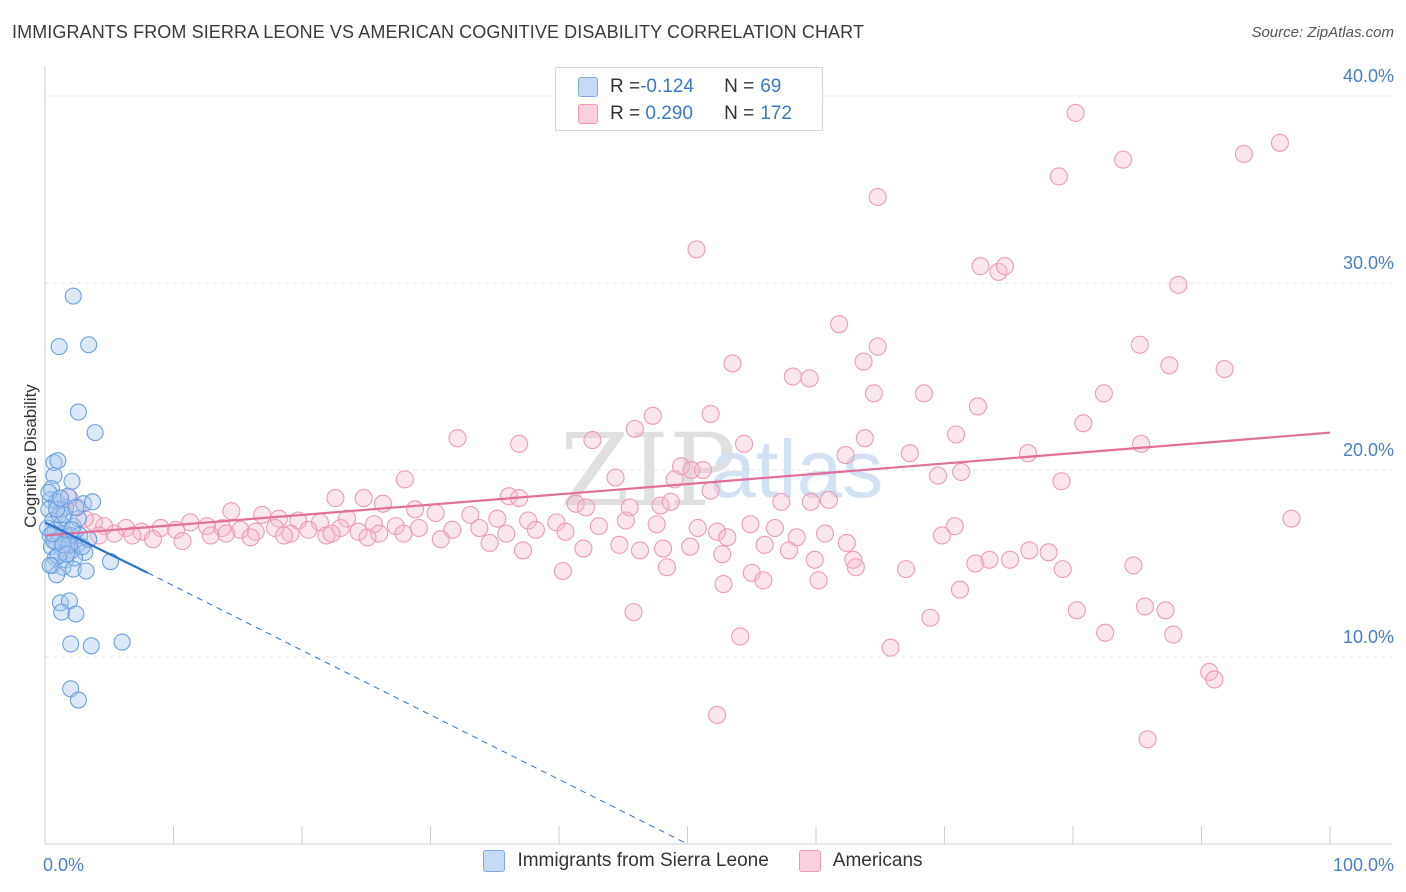  I want to click on legend-r-label: R =, so click(625, 86).